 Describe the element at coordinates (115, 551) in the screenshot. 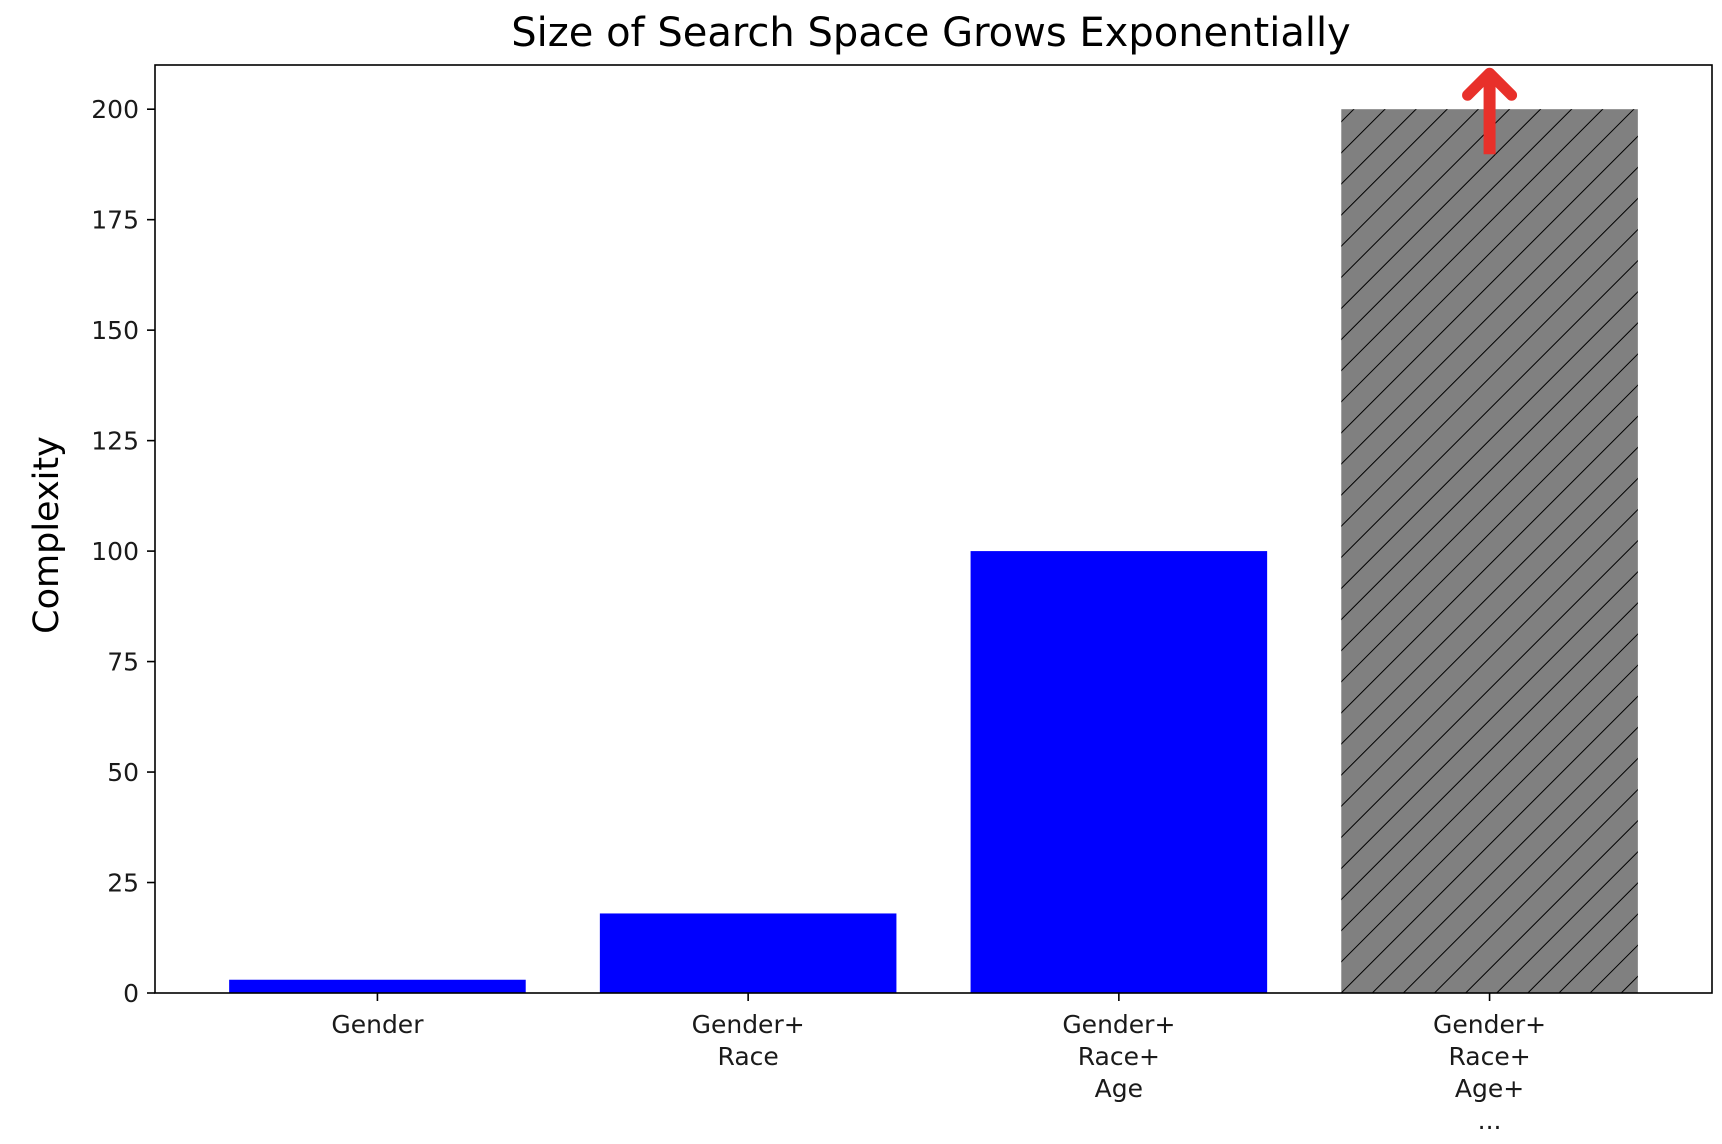

I see `y-tick-label: 100` at that location.